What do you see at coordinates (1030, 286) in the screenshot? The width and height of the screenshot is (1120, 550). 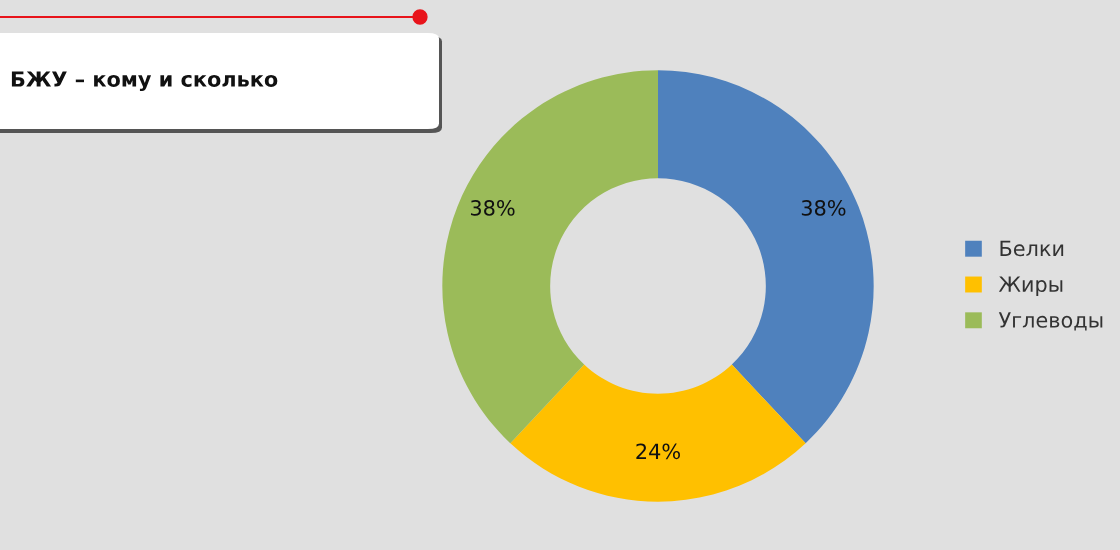 I see `legend-label: Жиры` at bounding box center [1030, 286].